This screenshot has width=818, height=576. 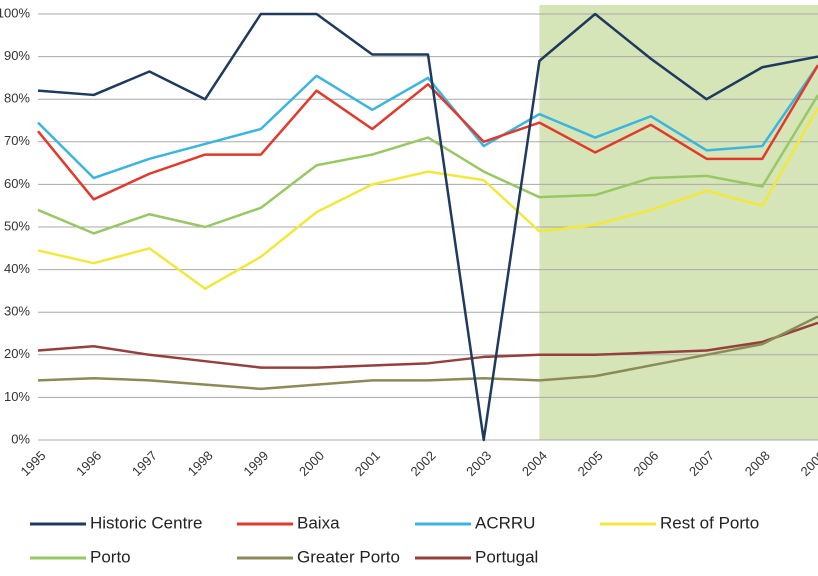 What do you see at coordinates (17, 225) in the screenshot?
I see `y-tick-label: 50%` at bounding box center [17, 225].